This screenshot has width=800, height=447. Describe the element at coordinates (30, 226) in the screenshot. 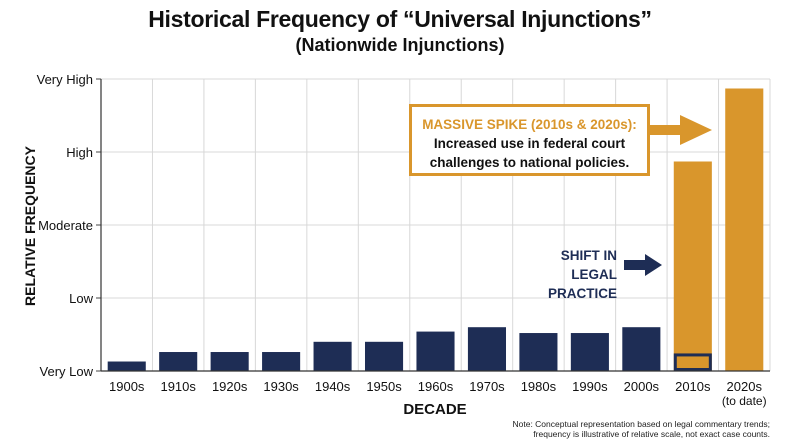

I see `y-axis-label: RELATIVE FREQUENCY` at that location.